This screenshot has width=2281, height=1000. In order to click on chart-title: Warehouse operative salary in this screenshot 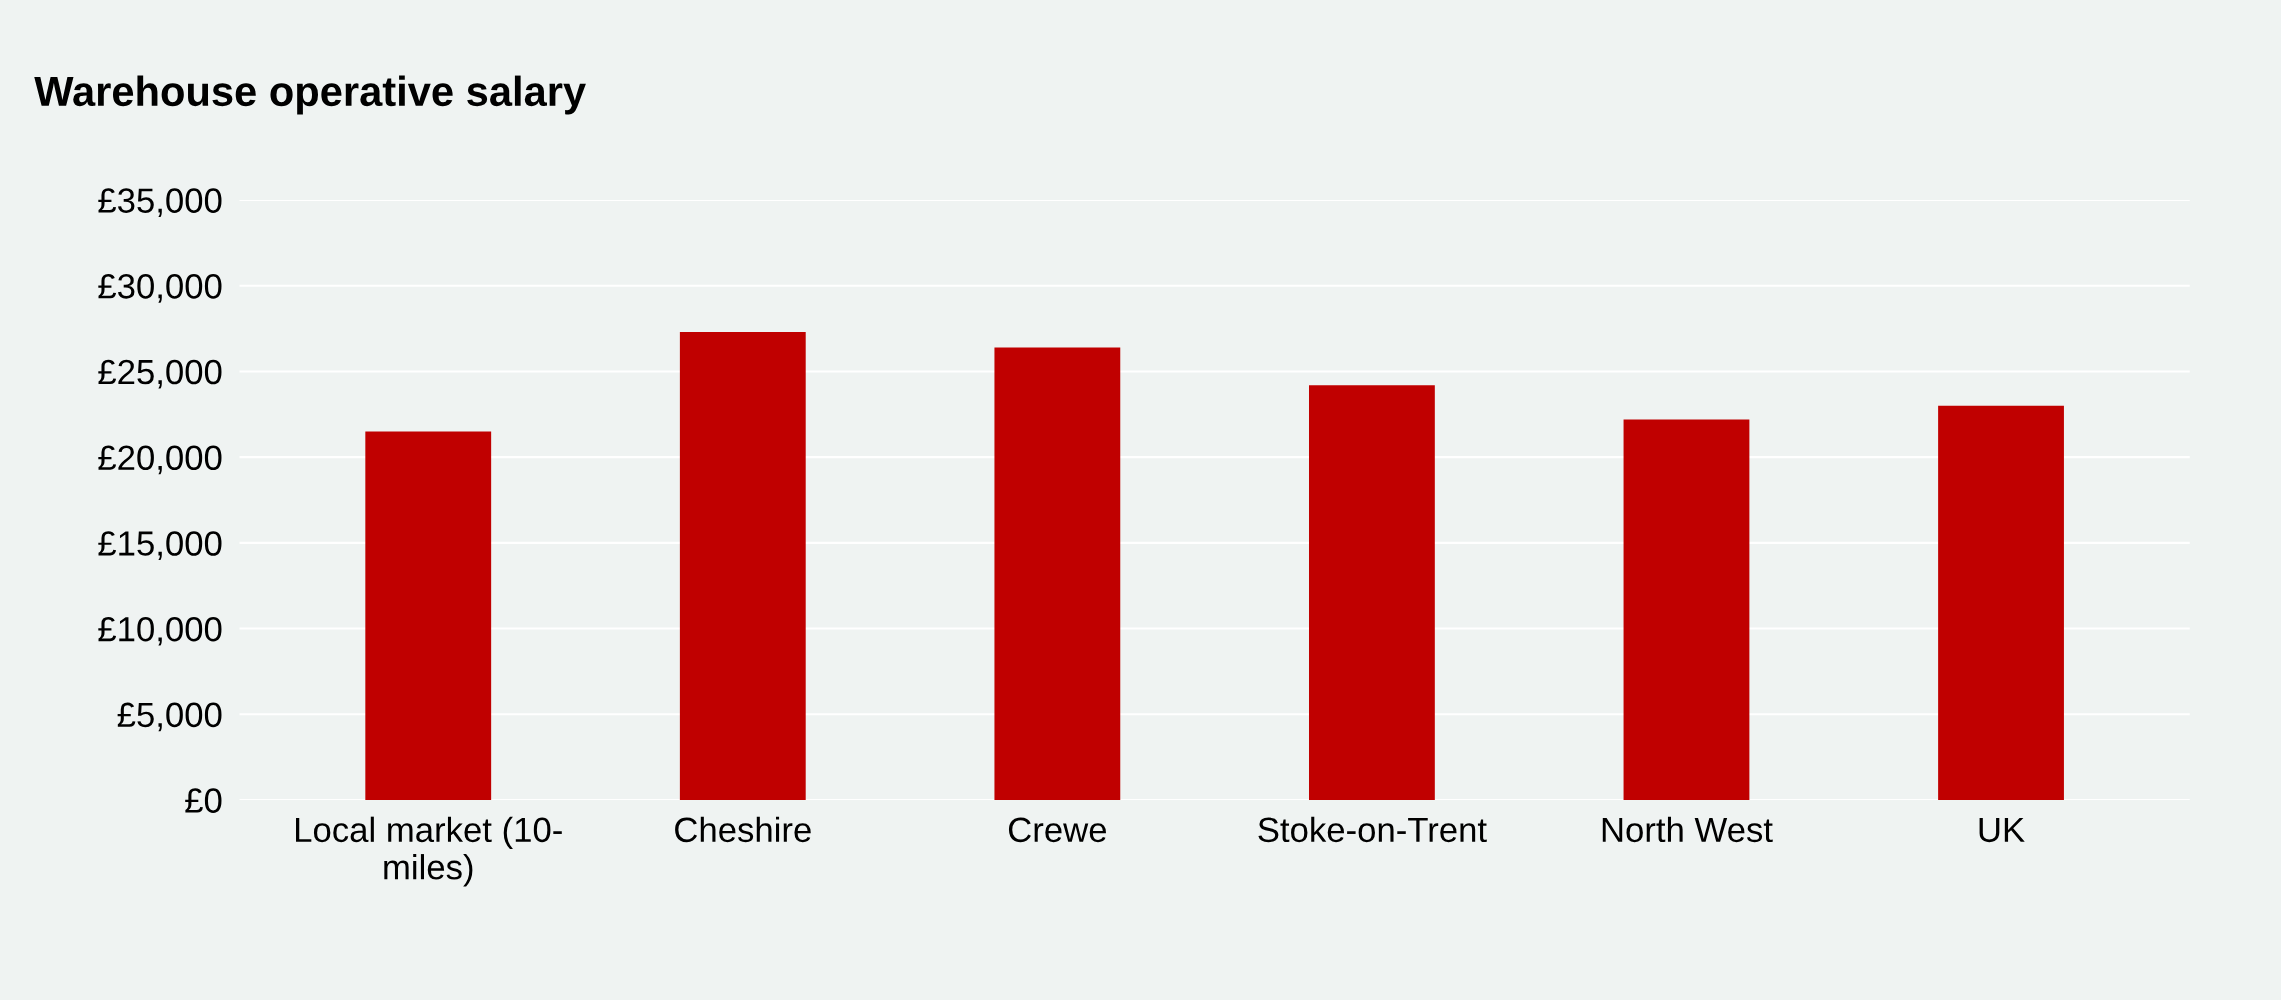, I will do `click(310, 95)`.